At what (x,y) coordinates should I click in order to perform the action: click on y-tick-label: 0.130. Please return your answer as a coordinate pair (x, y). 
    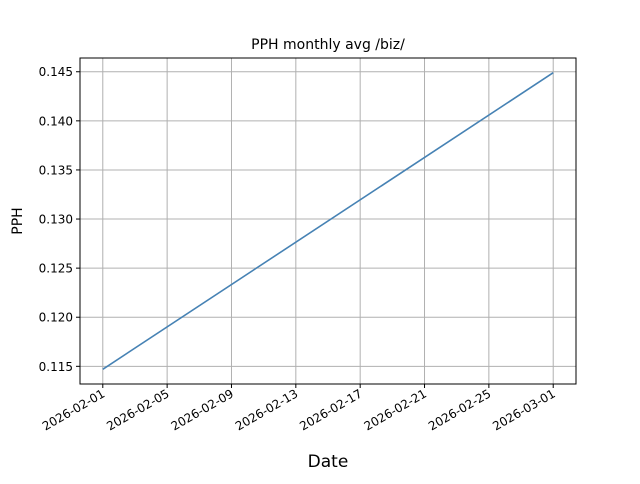
    Looking at the image, I should click on (56, 220).